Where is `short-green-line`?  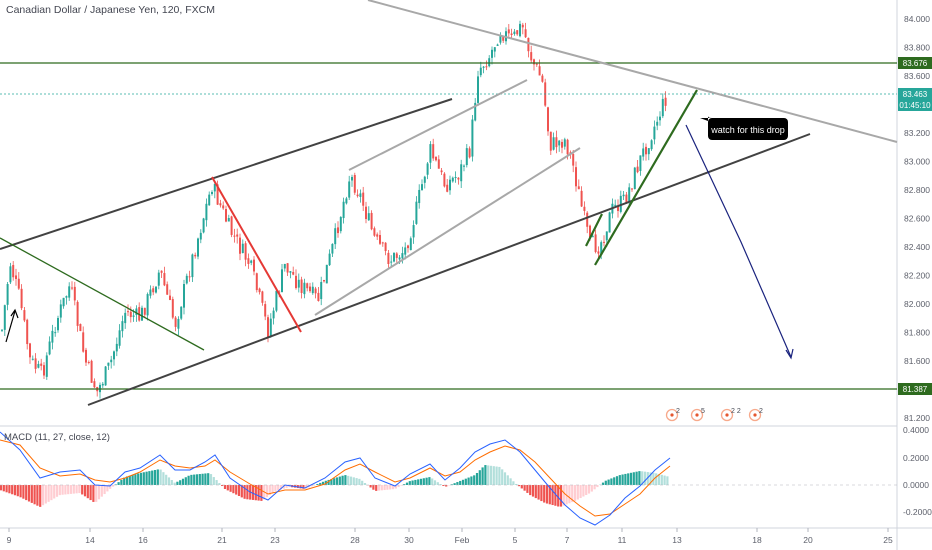
short-green-line is located at coordinates (594, 230).